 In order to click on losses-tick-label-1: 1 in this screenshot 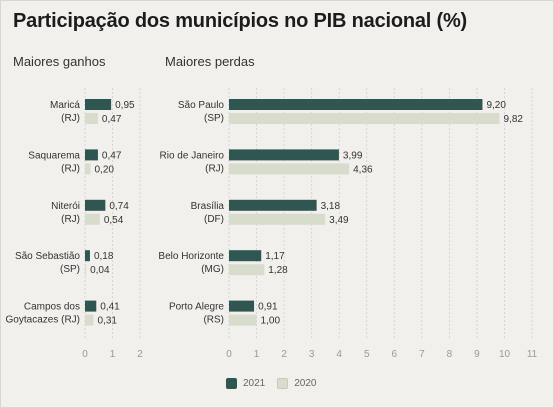, I will do `click(257, 354)`.